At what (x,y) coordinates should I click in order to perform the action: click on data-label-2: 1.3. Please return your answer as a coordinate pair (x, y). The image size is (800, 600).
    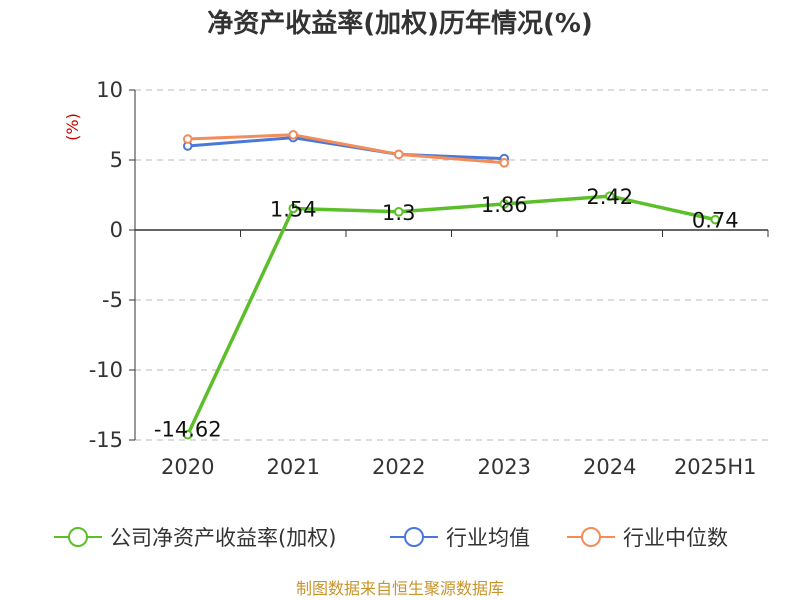
    Looking at the image, I should click on (398, 213).